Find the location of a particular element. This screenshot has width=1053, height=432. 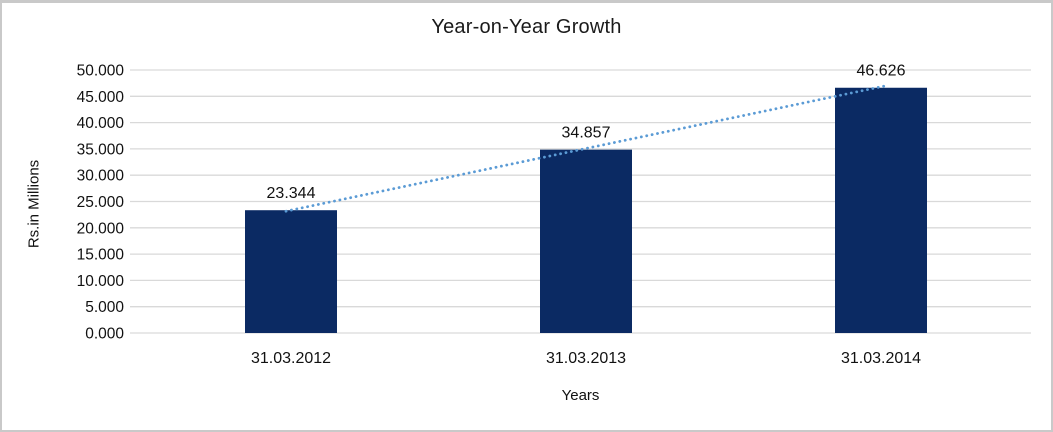

chart-title: Year-on-Year Growth is located at coordinates (526, 27).